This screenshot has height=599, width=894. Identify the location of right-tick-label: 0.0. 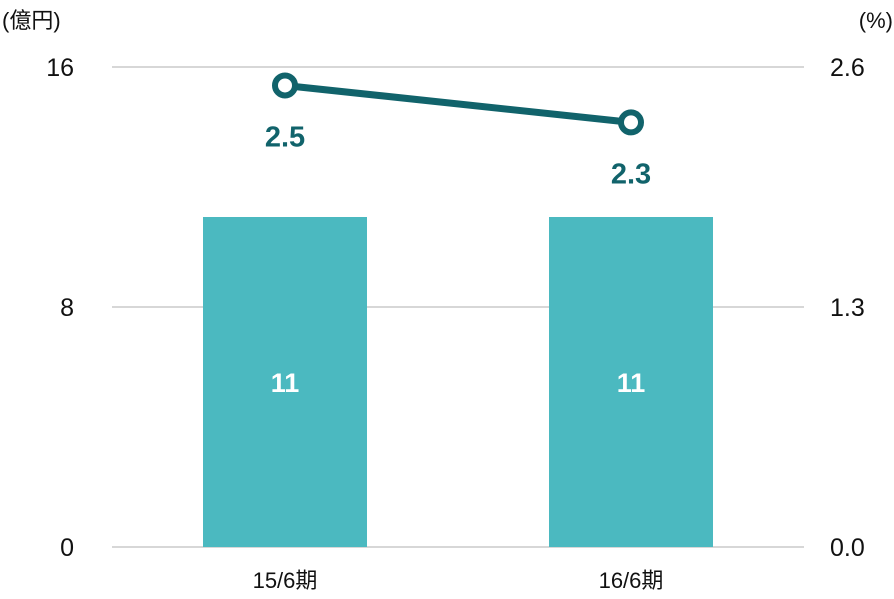
(847, 548).